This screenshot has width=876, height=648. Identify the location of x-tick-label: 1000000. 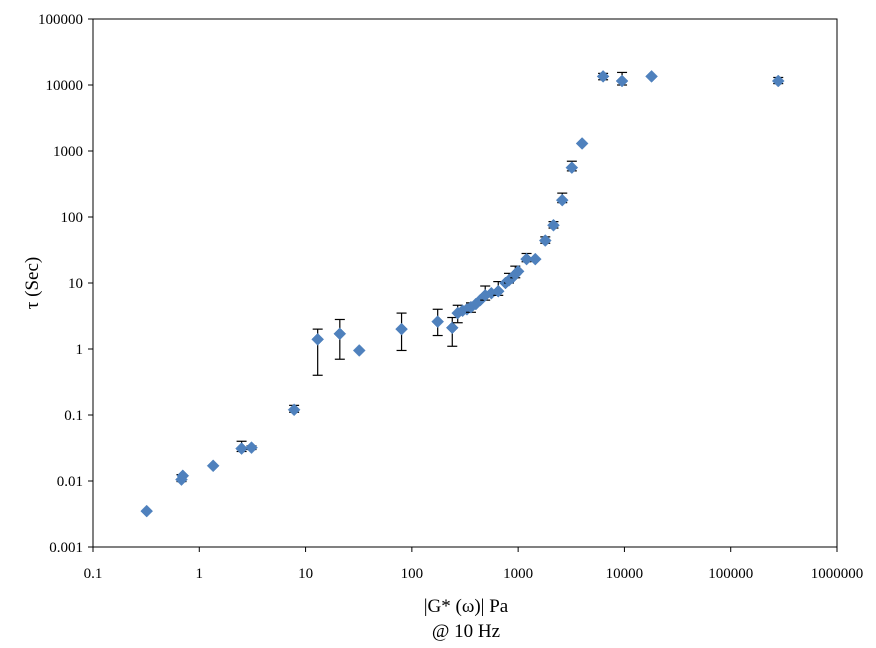
(837, 574).